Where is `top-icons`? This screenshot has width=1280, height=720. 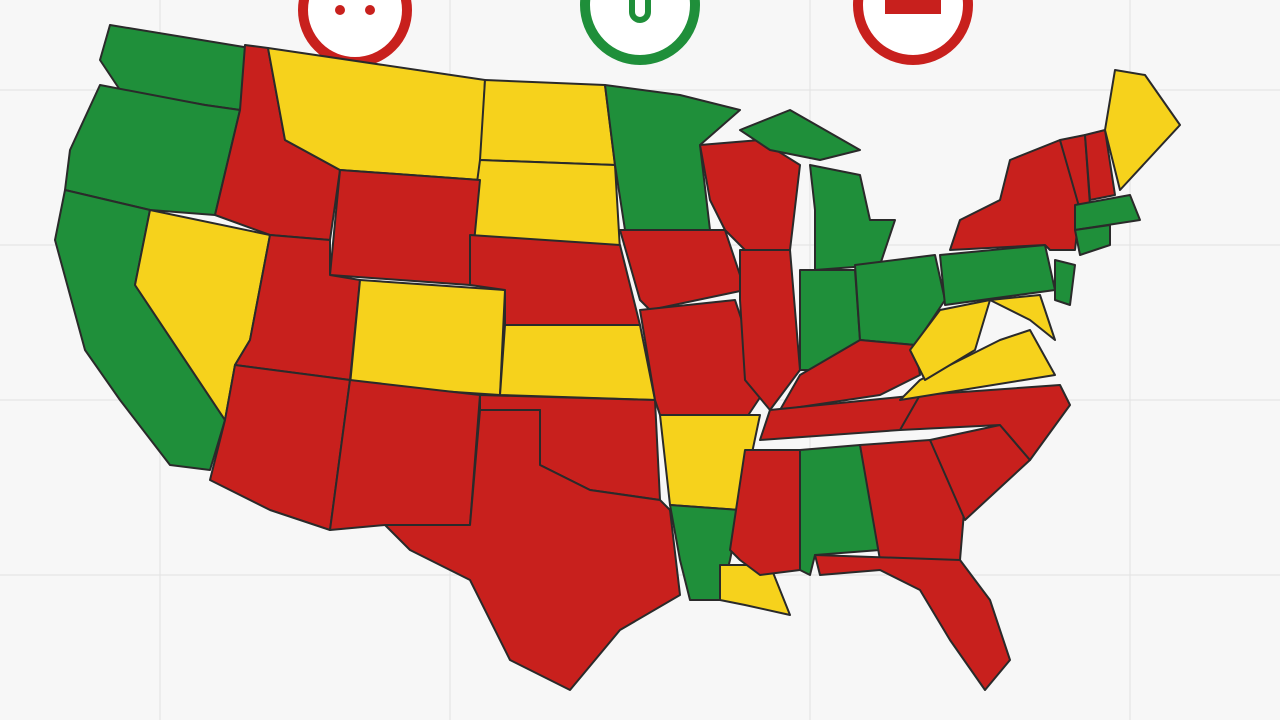
top-icons is located at coordinates (635, 33).